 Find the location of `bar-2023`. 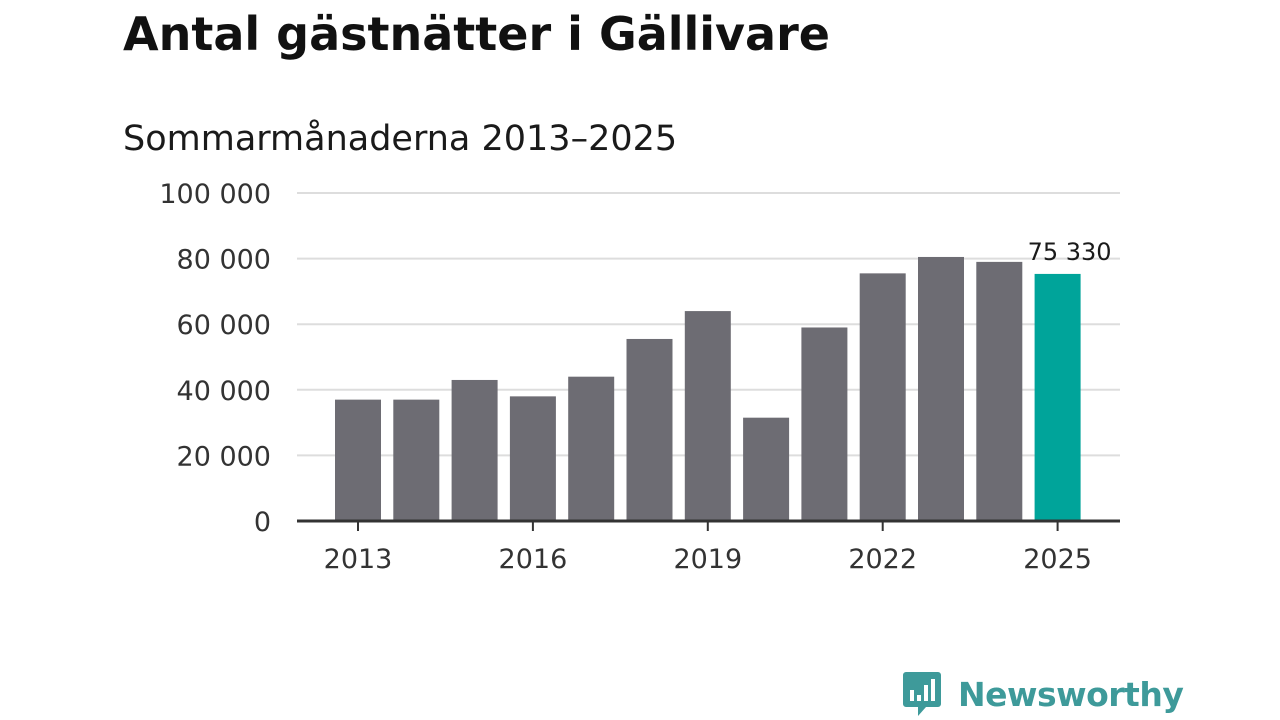

bar-2023 is located at coordinates (941, 388).